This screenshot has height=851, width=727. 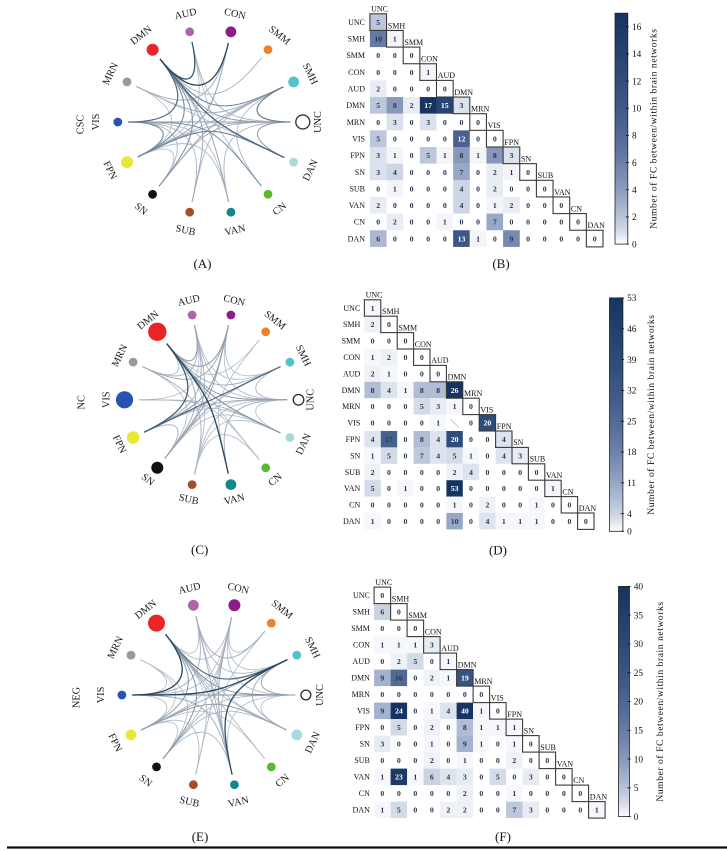 What do you see at coordinates (488, 423) in the screenshot?
I see `svg-text: 20` at bounding box center [488, 423].